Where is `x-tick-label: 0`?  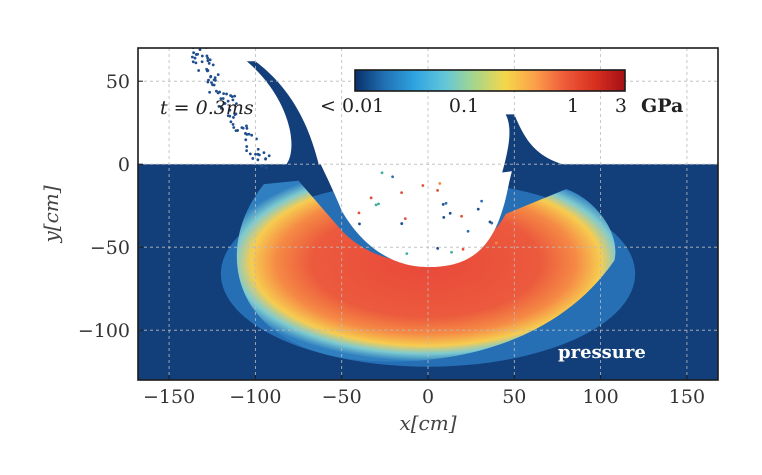 x-tick-label: 0 is located at coordinates (428, 397).